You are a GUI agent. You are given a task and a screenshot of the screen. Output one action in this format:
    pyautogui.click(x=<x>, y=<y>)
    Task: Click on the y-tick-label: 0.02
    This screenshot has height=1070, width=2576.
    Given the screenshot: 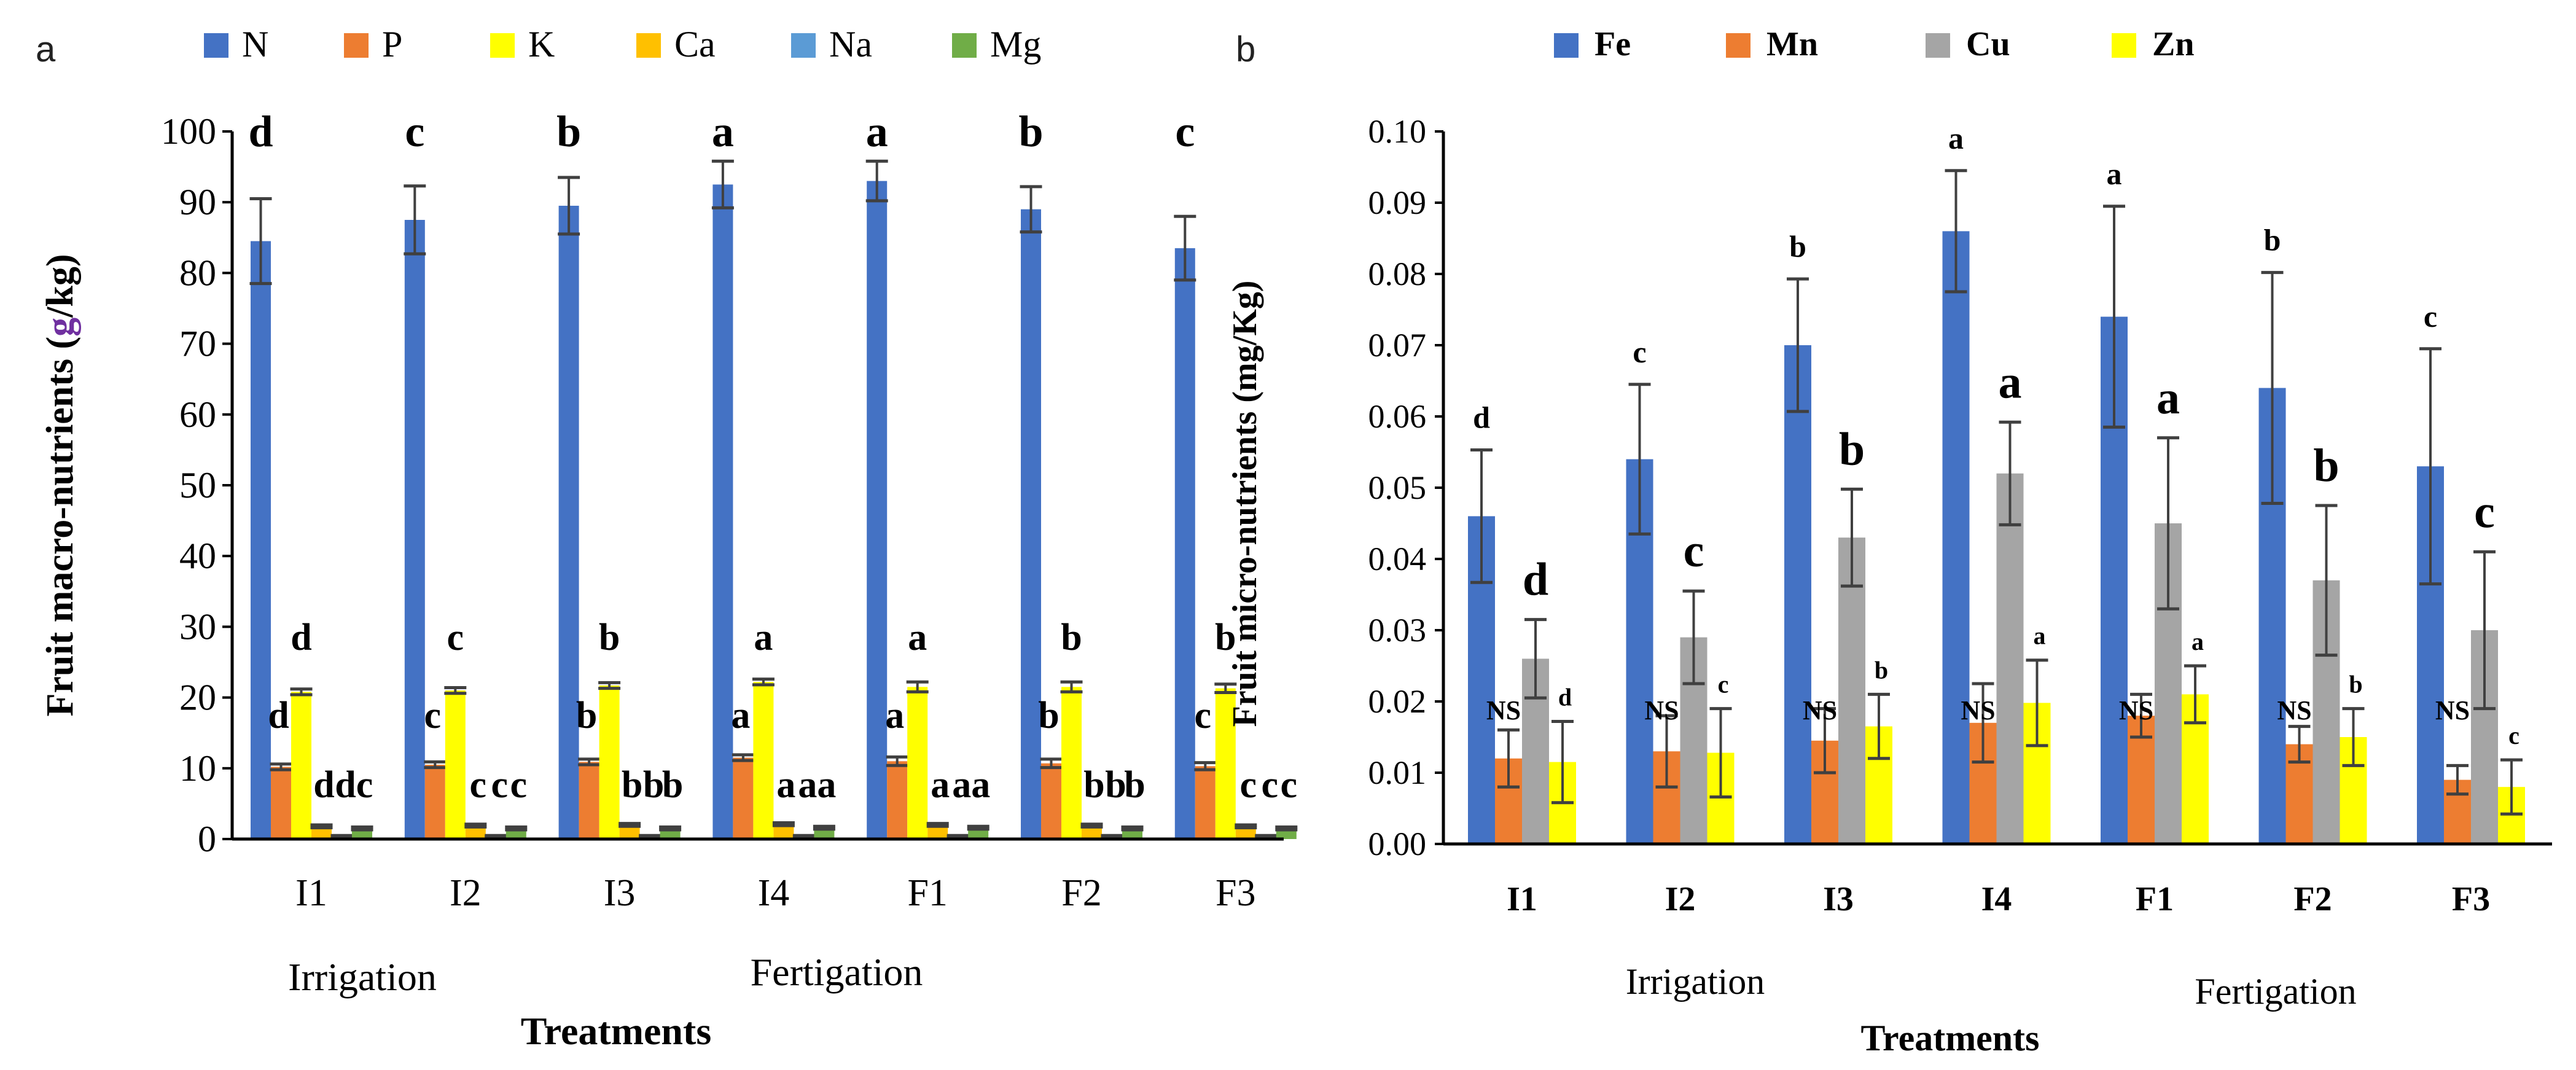 What is the action you would take?
    pyautogui.click(x=1397, y=701)
    